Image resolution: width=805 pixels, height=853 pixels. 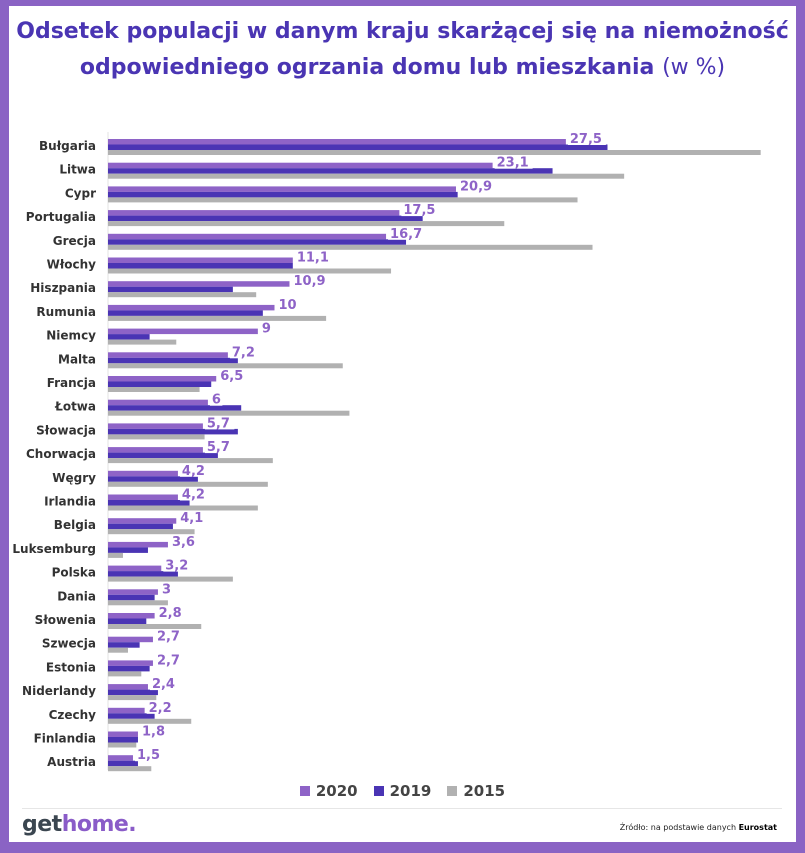 I want to click on legend-item-2019: 2019, so click(x=402, y=791).